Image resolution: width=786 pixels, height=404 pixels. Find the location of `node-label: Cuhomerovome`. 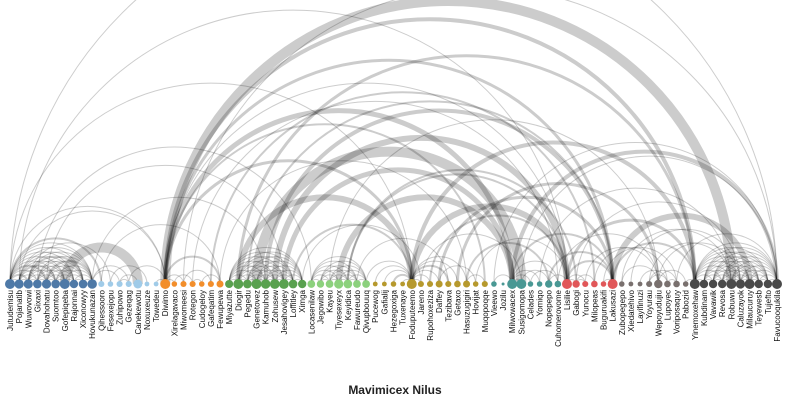

node-label: Cuhomerovome is located at coordinates (558, 317).